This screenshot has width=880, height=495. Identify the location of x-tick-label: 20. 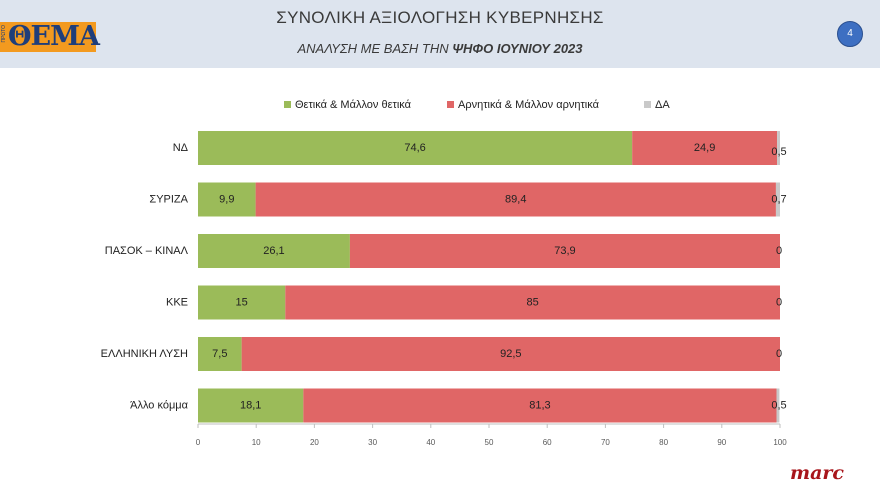
(314, 442).